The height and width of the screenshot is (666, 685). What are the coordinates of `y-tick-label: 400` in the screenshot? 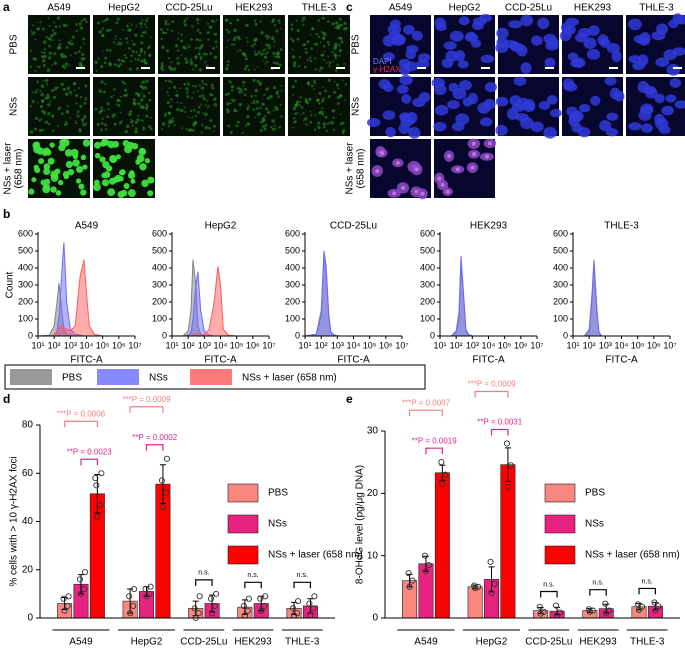 It's located at (159, 267).